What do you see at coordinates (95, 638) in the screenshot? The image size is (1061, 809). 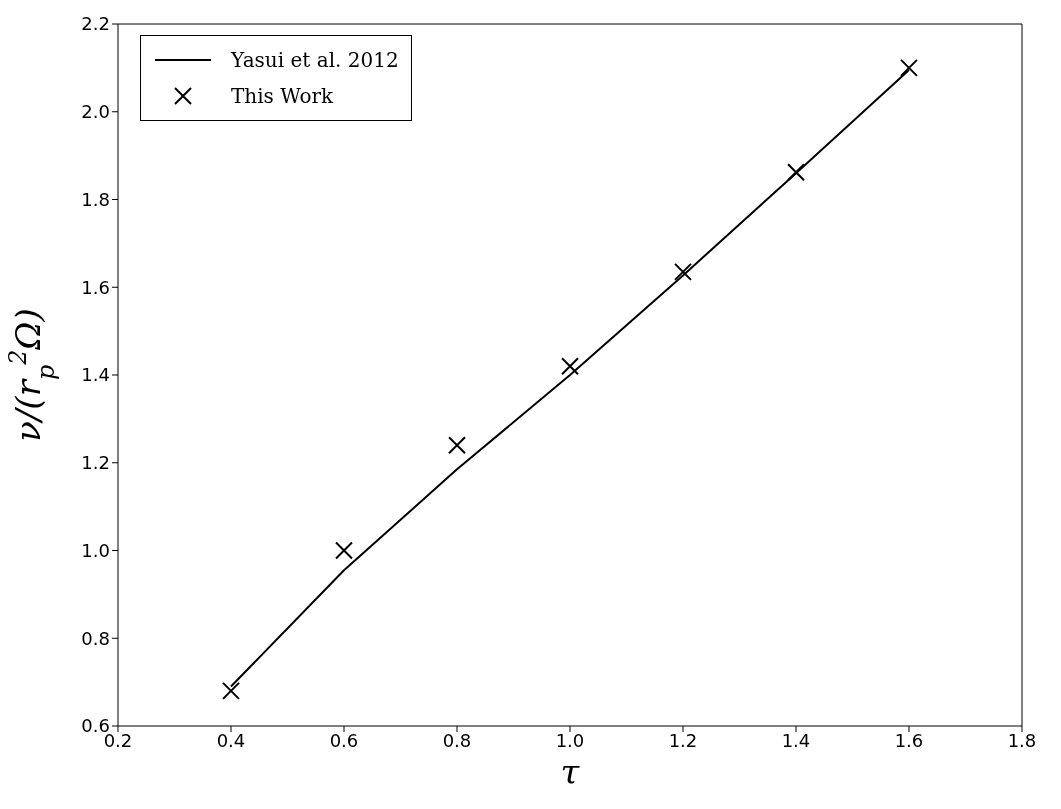 I see `y-tick-label: 0.8` at bounding box center [95, 638].